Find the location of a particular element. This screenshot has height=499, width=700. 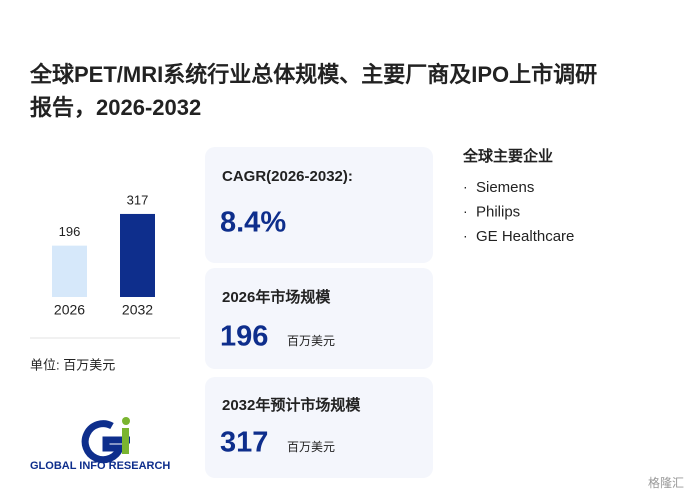

companies-title: 全球主要企业 is located at coordinates (507, 156).